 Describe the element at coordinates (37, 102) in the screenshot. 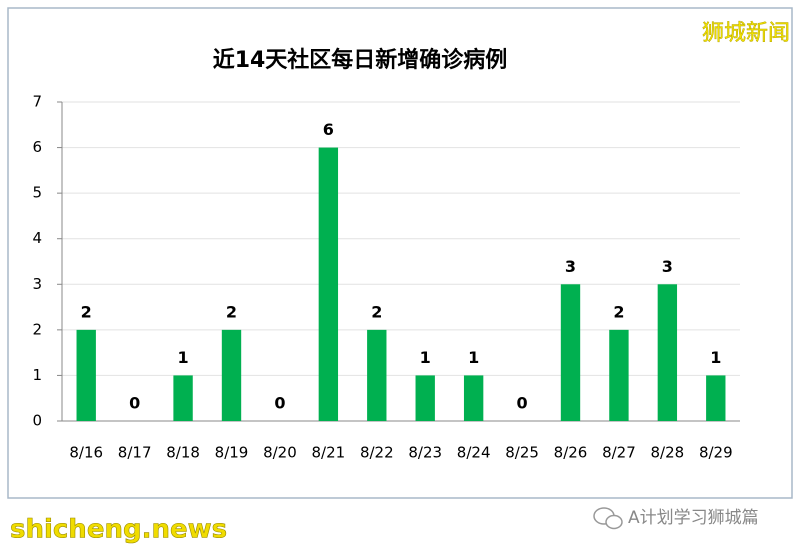

I see `y-tick-label: 7` at that location.